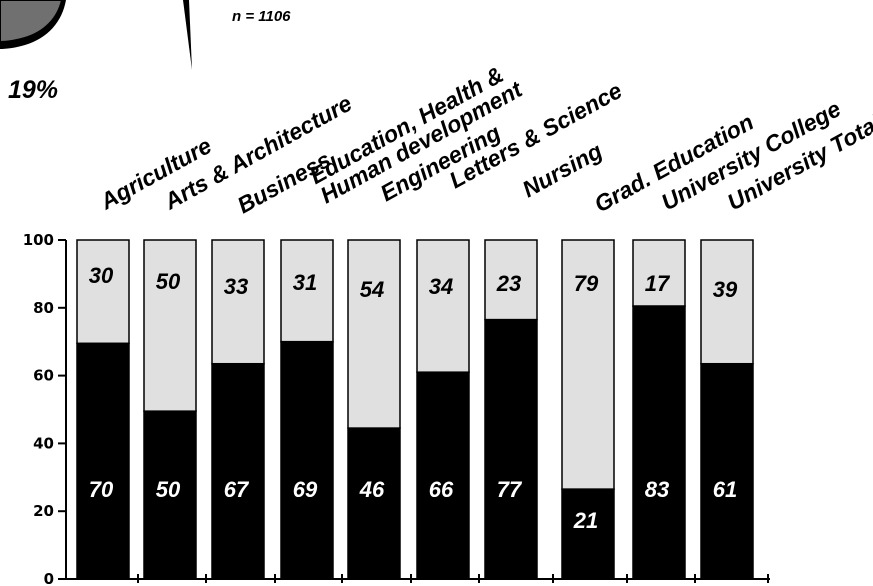 The height and width of the screenshot is (586, 873). I want to click on bottom-value-label: 83, so click(657, 489).